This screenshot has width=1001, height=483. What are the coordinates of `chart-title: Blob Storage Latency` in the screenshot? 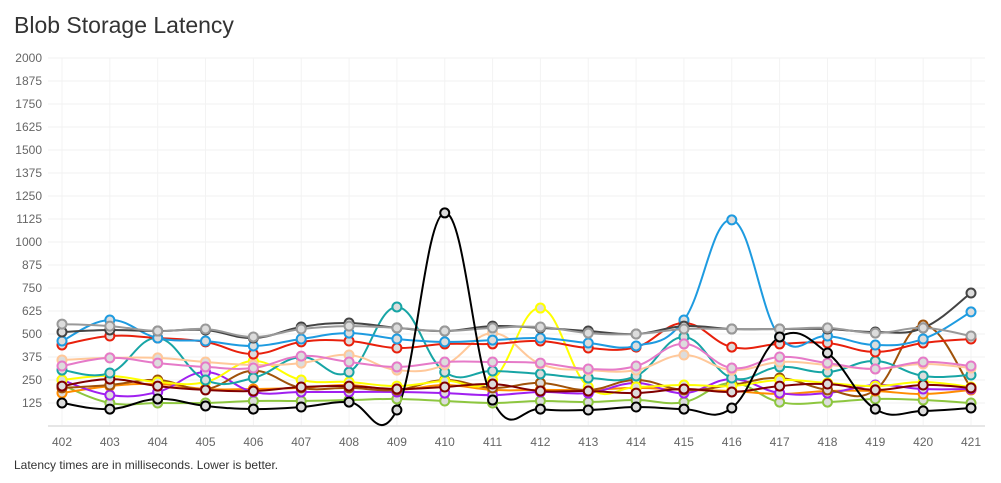 It's located at (124, 25).